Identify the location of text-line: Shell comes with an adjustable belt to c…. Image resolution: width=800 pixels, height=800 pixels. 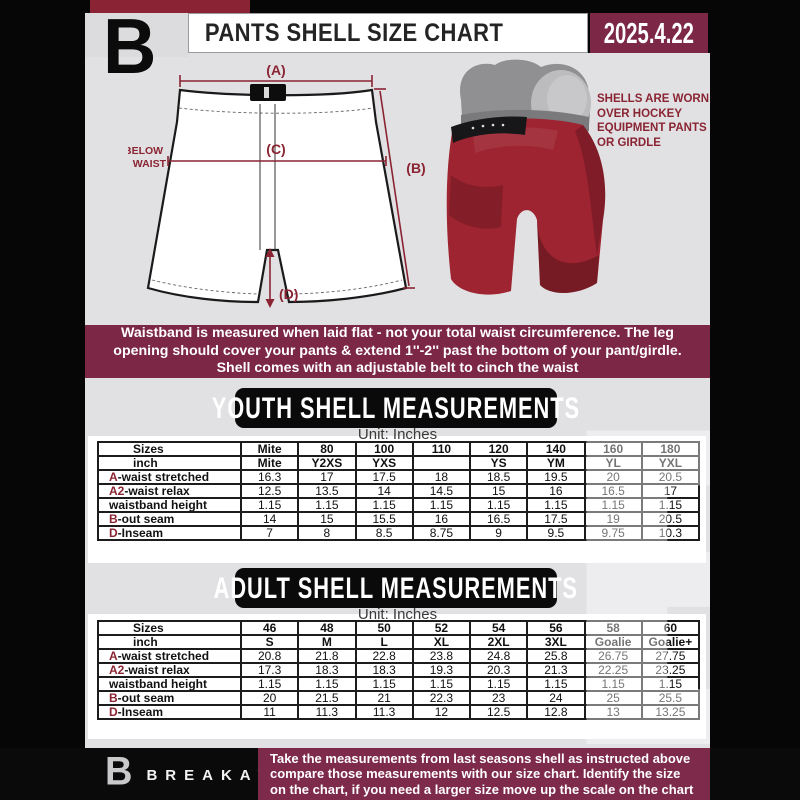
(397, 368).